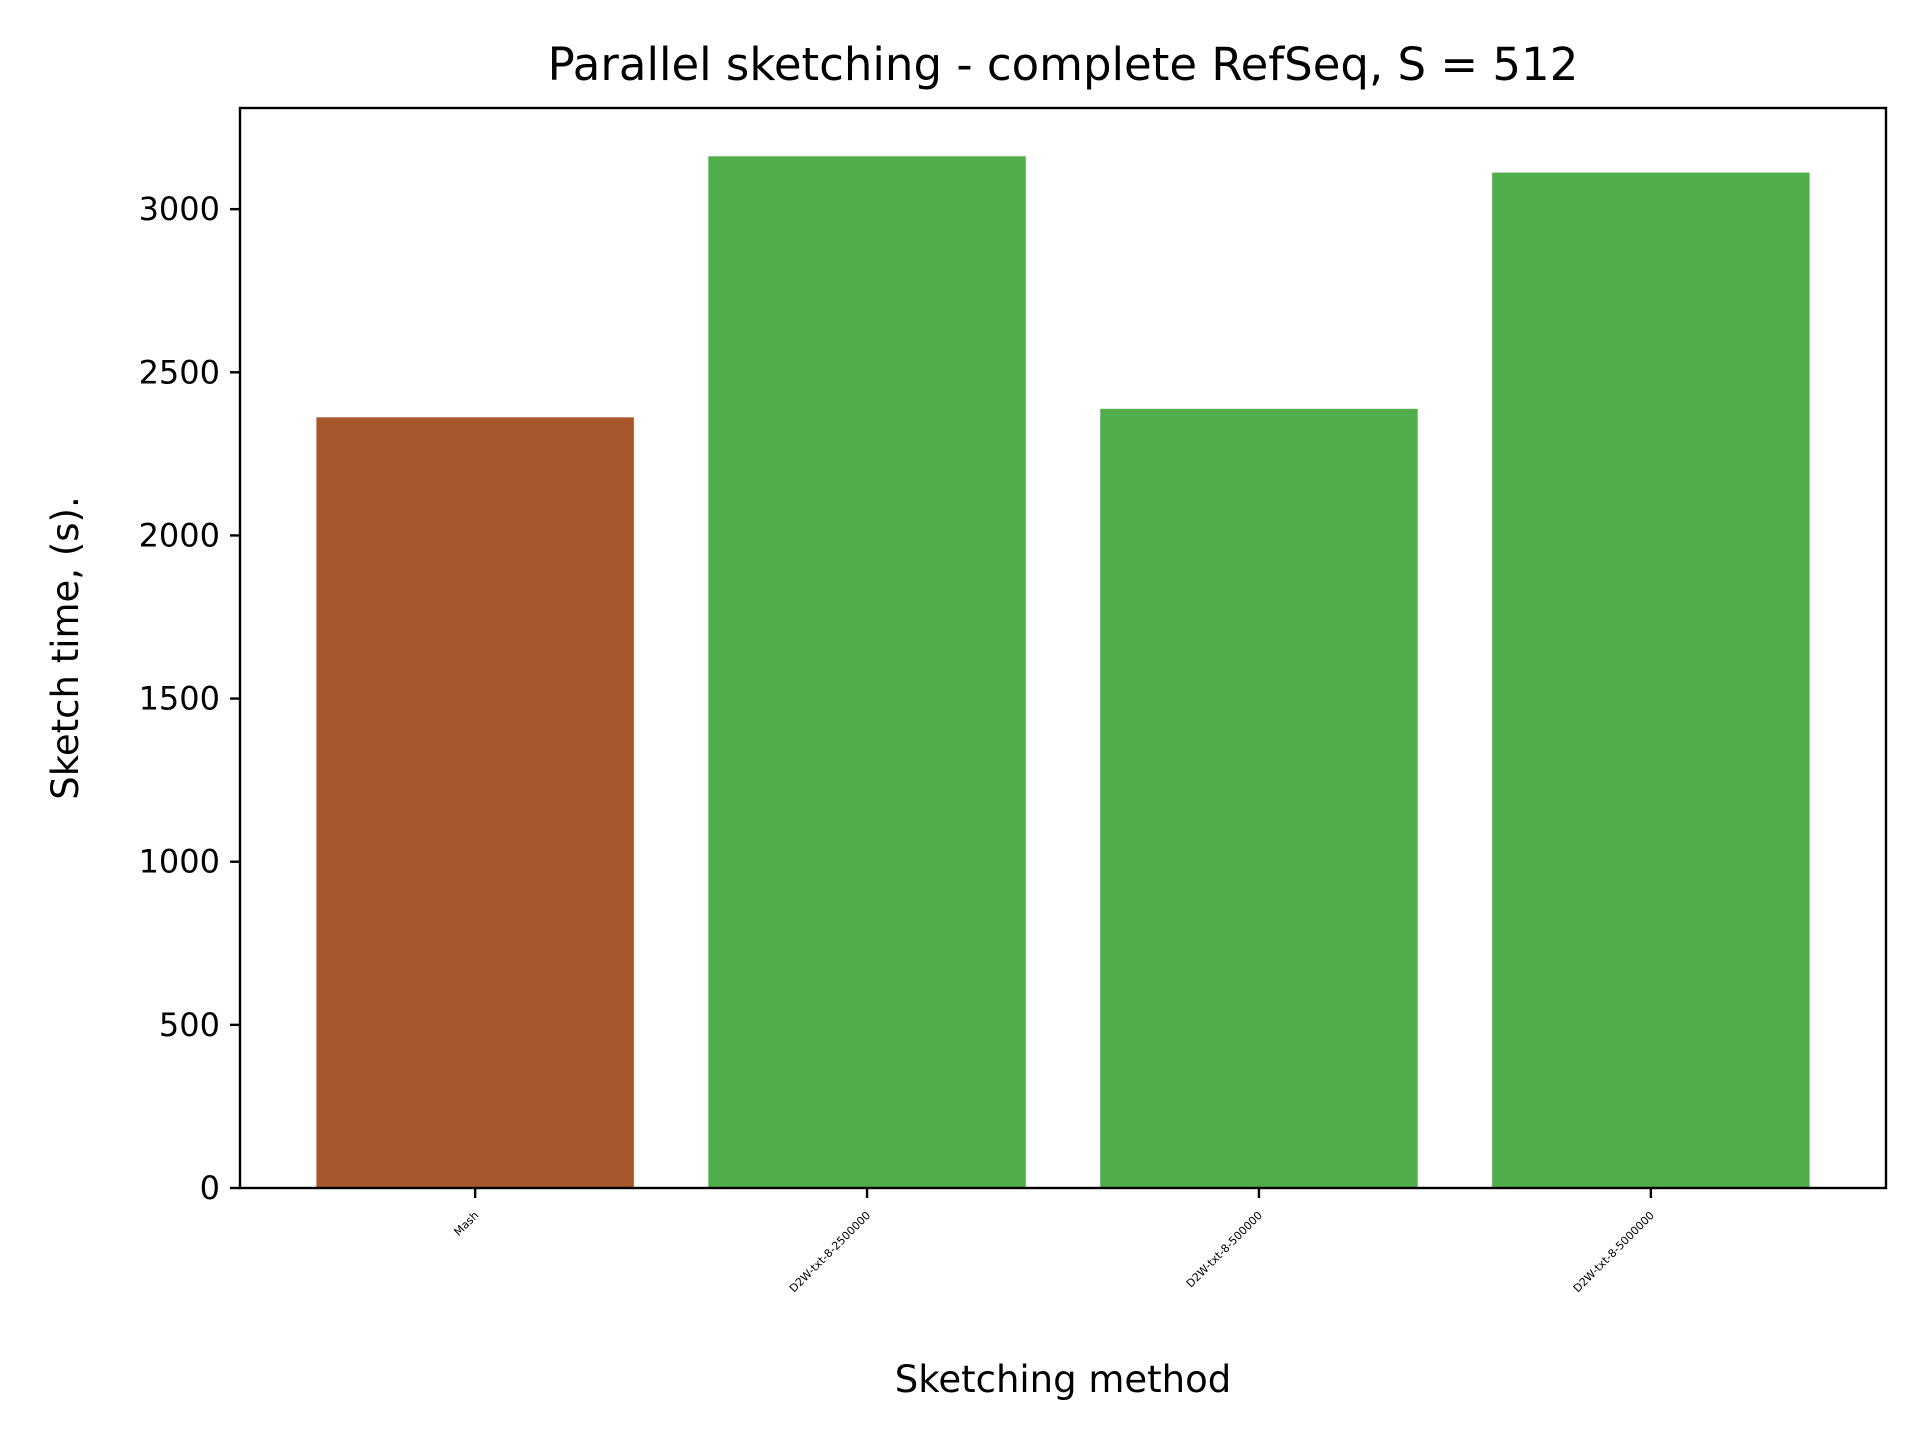  What do you see at coordinates (179, 862) in the screenshot?
I see `y-tick-label: 1000` at bounding box center [179, 862].